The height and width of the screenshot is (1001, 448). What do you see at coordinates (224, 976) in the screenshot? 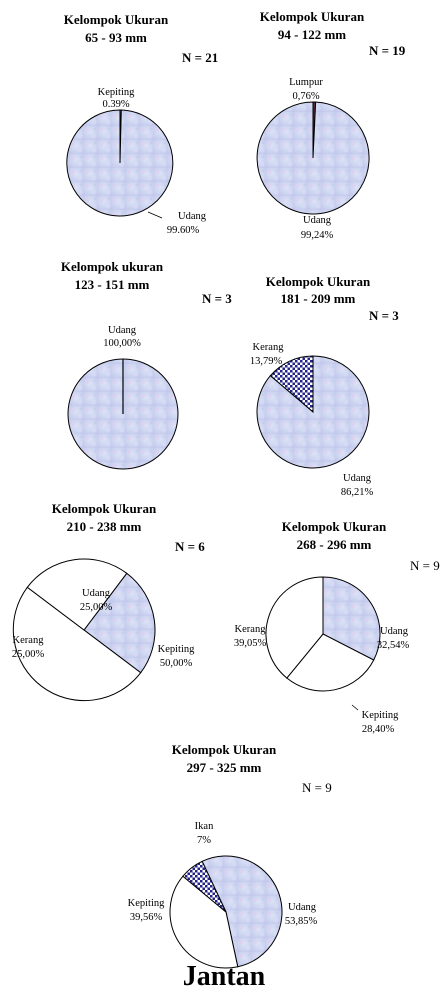
I see `figure-footer-label: Jantan` at bounding box center [224, 976].